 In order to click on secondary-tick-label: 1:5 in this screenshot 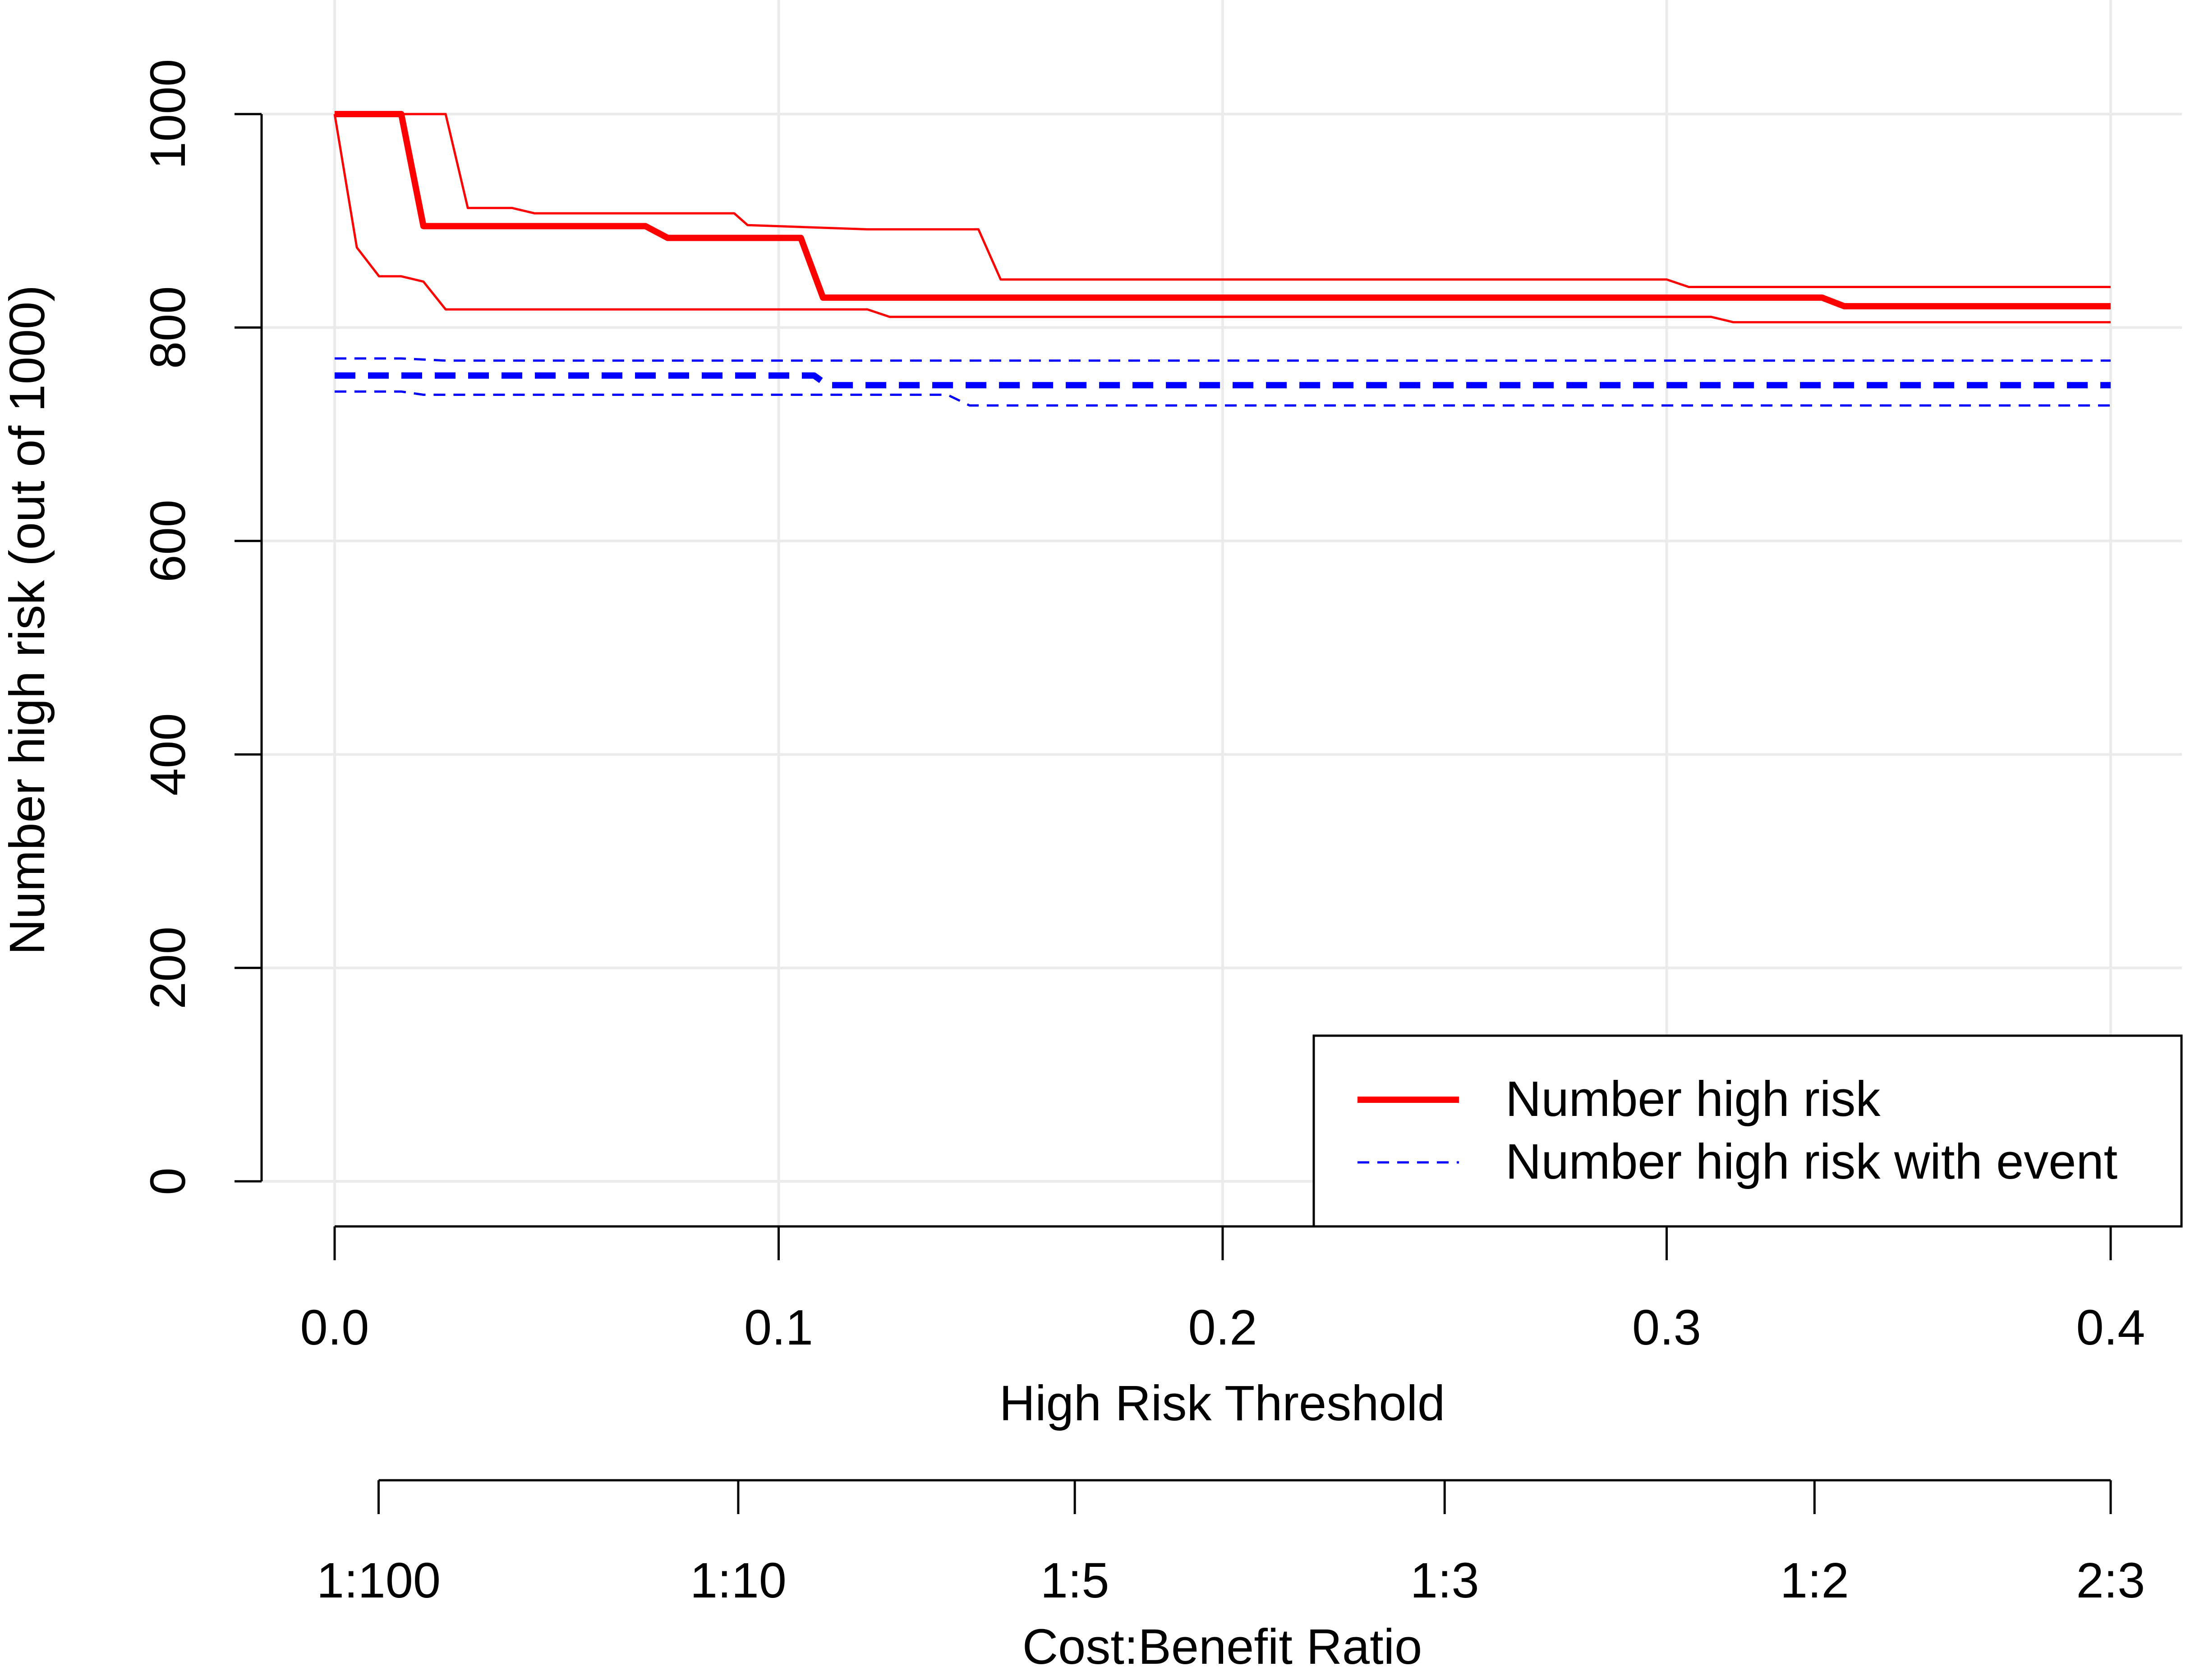, I will do `click(1074, 1581)`.